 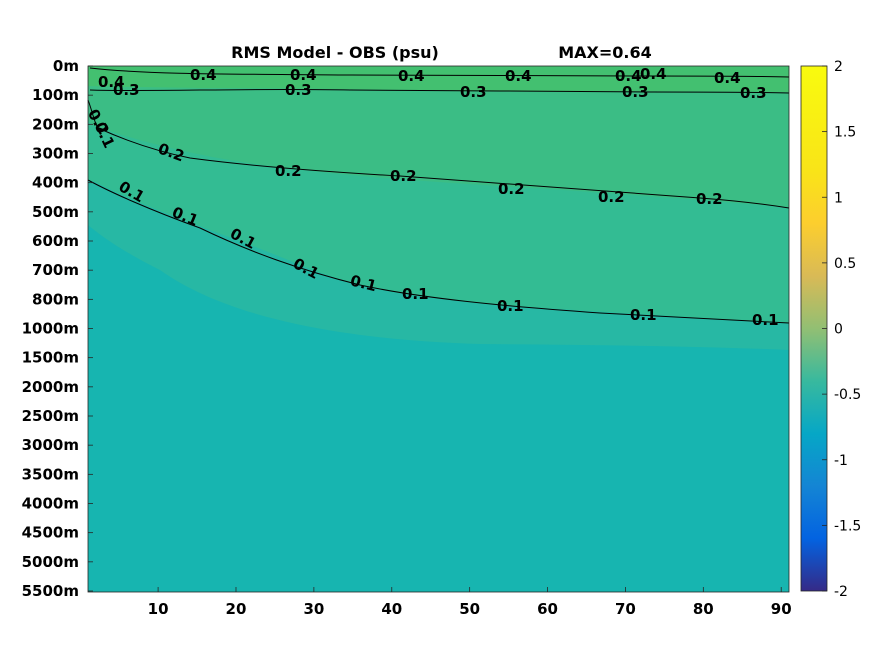 What do you see at coordinates (50, 445) in the screenshot?
I see `y-tick-label: 3000m` at bounding box center [50, 445].